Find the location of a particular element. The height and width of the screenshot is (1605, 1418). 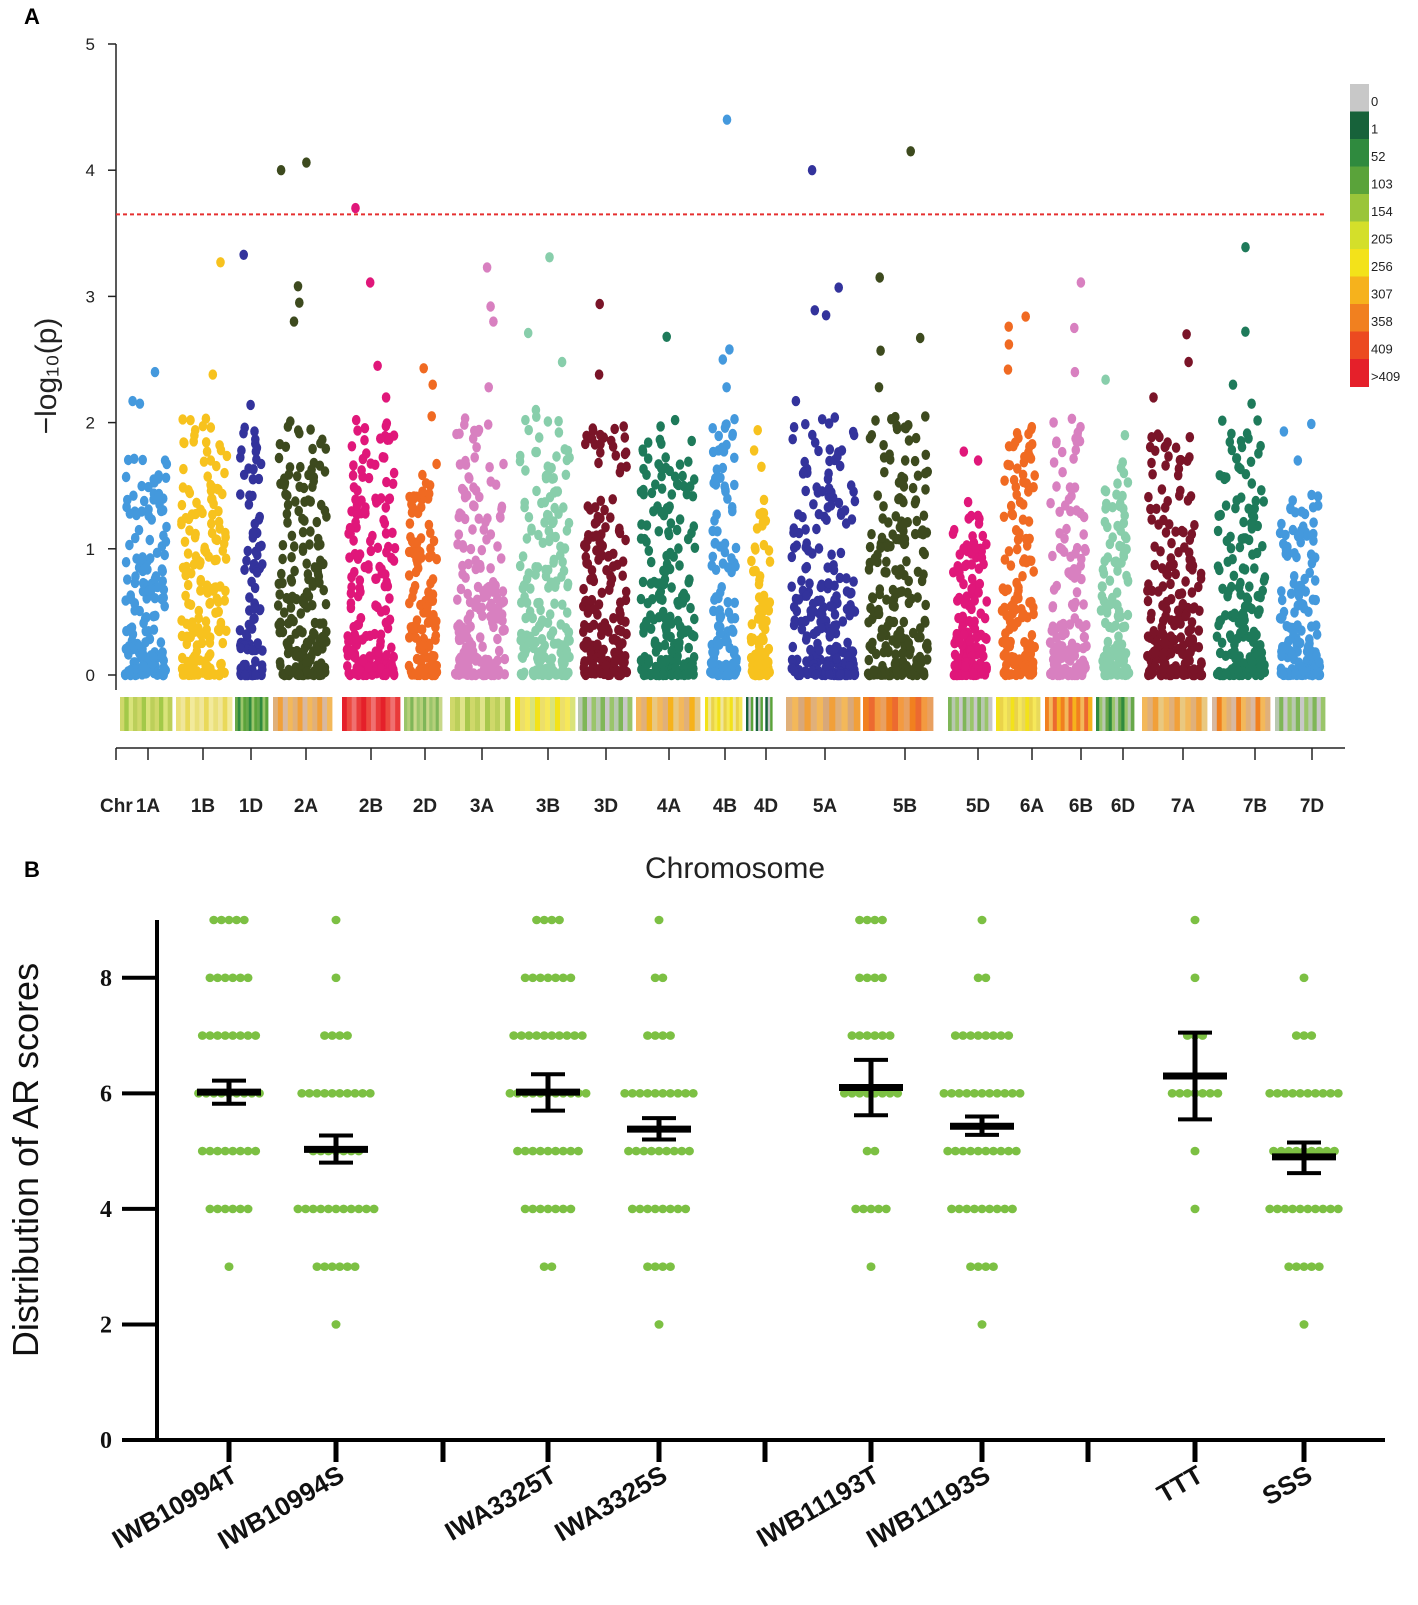

chromosome-label: 7D is located at coordinates (1312, 806).